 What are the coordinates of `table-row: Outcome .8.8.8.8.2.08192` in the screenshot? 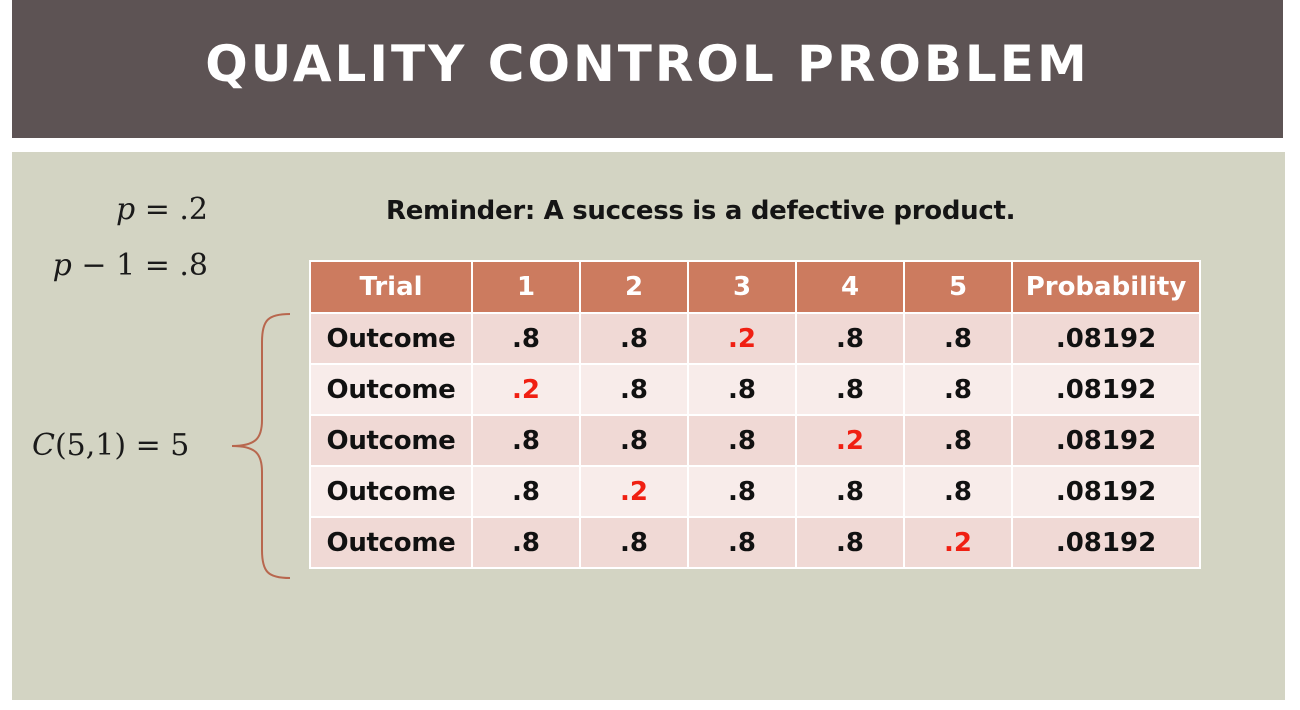 It's located at (755, 542).